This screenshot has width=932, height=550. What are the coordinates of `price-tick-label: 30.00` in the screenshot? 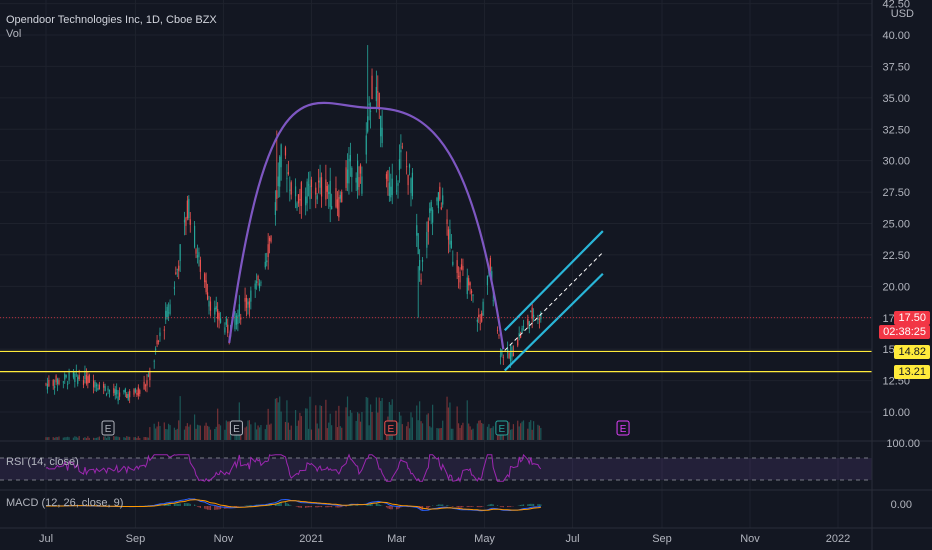 It's located at (896, 162).